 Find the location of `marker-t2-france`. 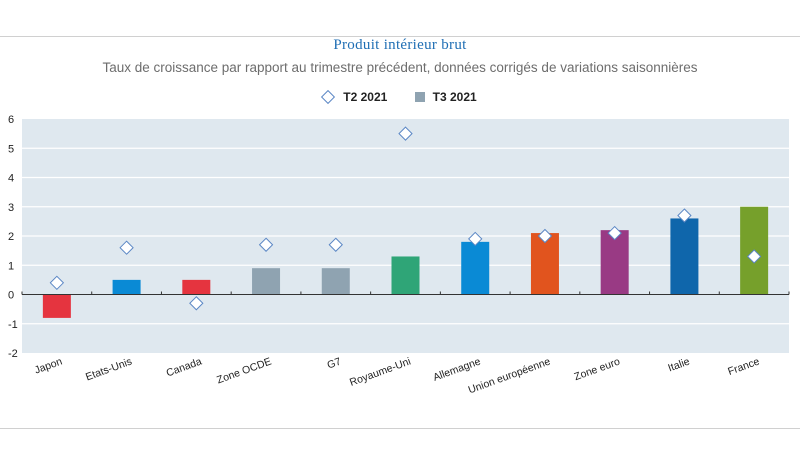

marker-t2-france is located at coordinates (754, 256).